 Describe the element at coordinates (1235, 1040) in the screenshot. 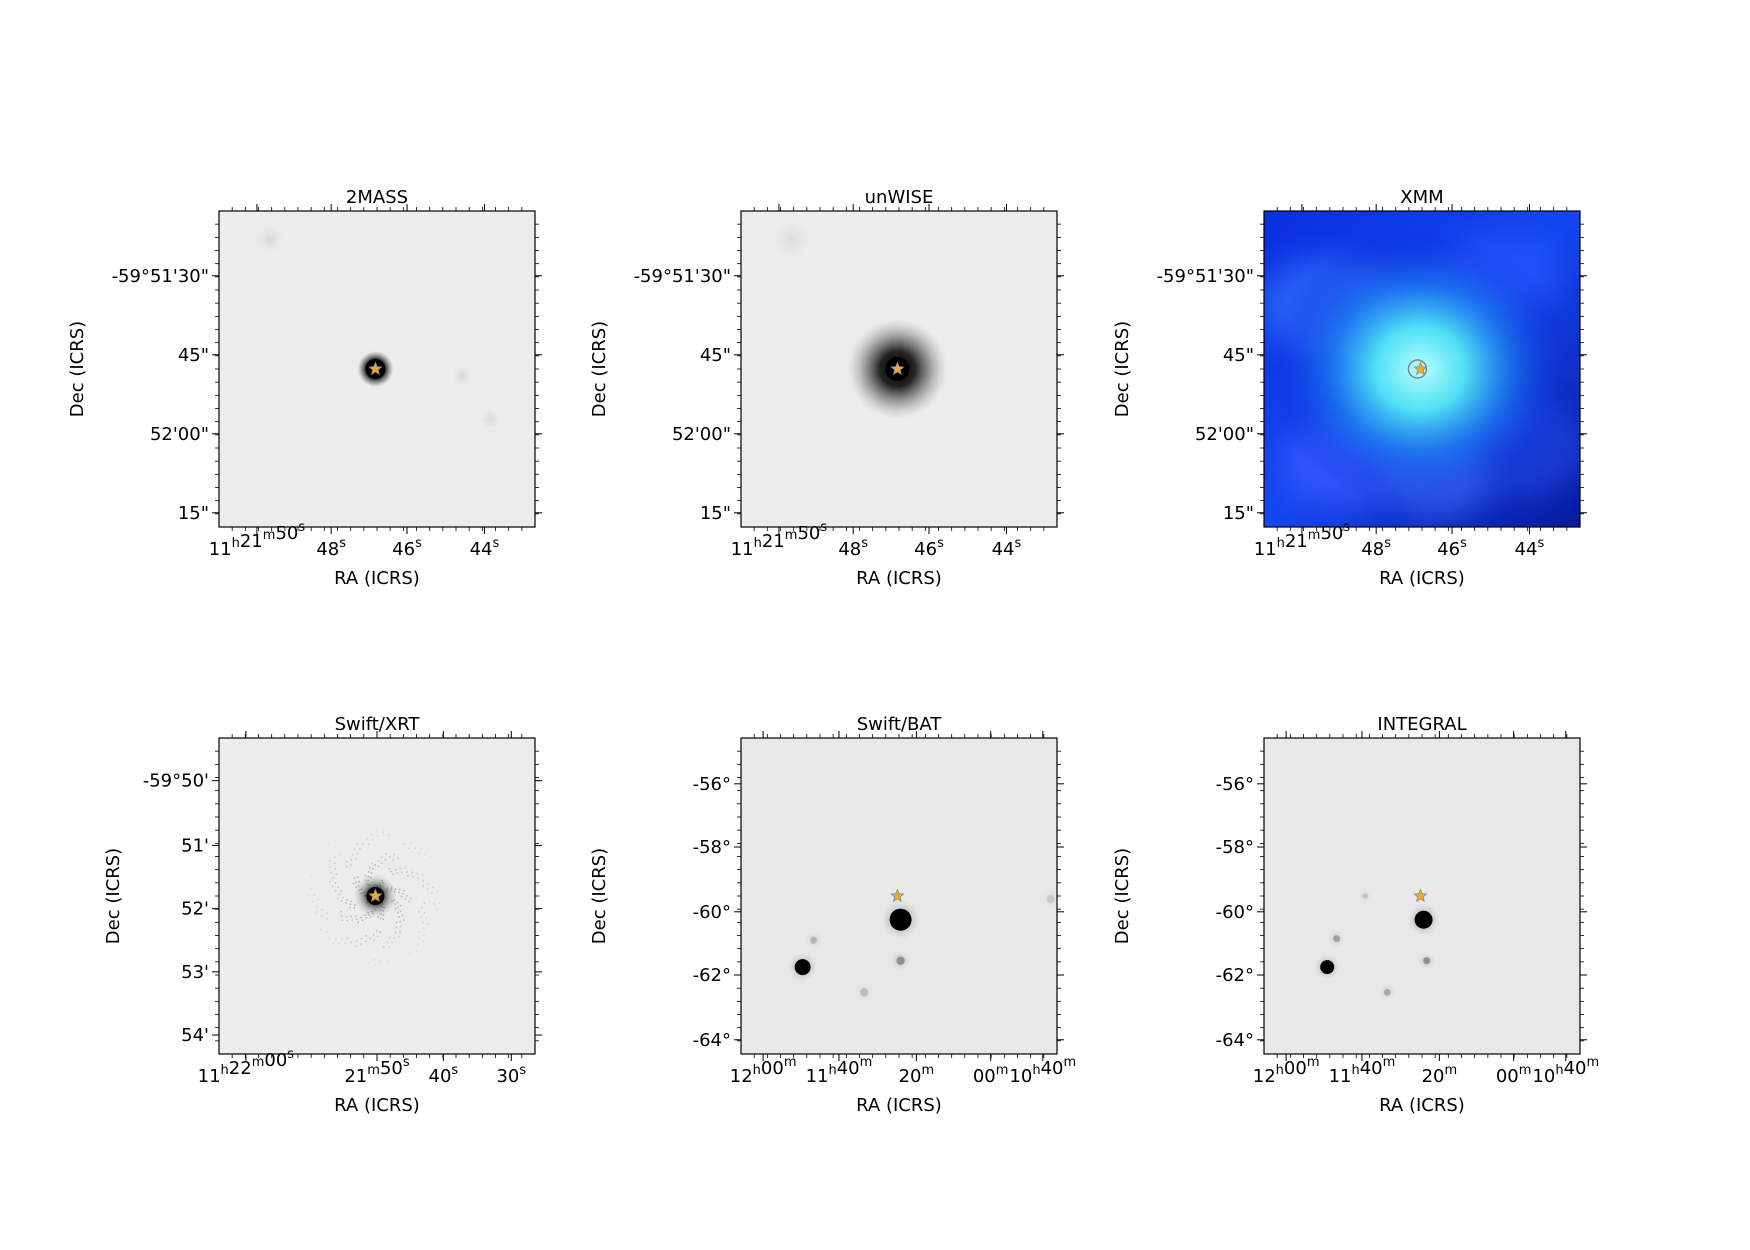

I see `y-tick-label: -64°` at that location.